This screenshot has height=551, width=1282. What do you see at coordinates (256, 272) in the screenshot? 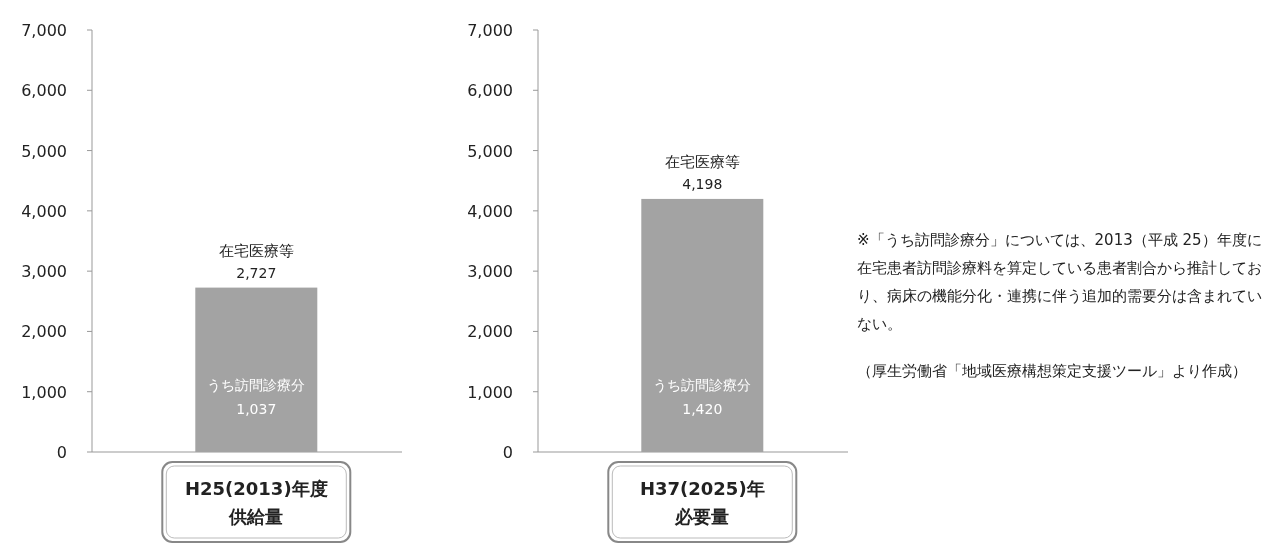
I see `data-label: 2,727` at bounding box center [256, 272].